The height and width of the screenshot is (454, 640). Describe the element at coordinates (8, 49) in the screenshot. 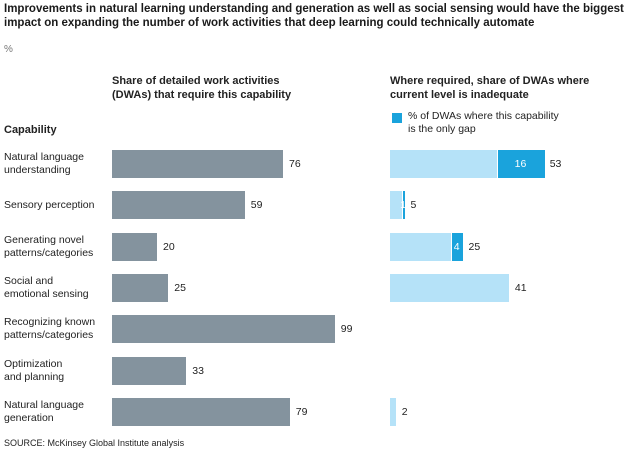

I see `unit-label: %` at that location.